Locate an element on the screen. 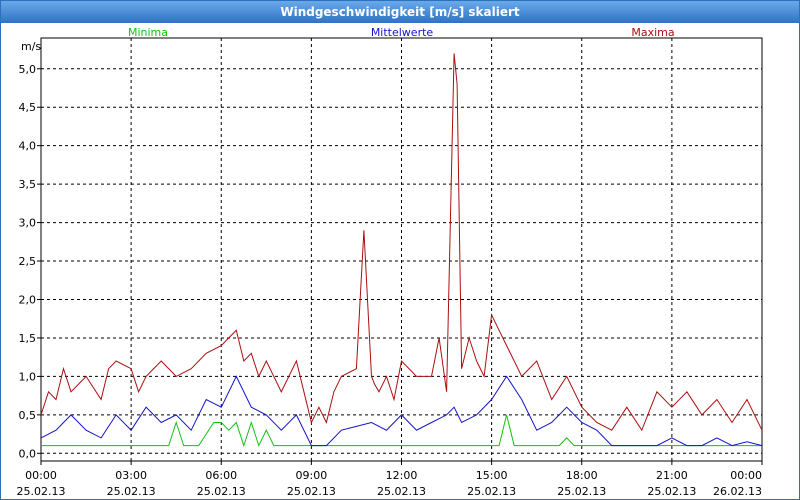  y-tick-label: 0,5 is located at coordinates (28, 415).